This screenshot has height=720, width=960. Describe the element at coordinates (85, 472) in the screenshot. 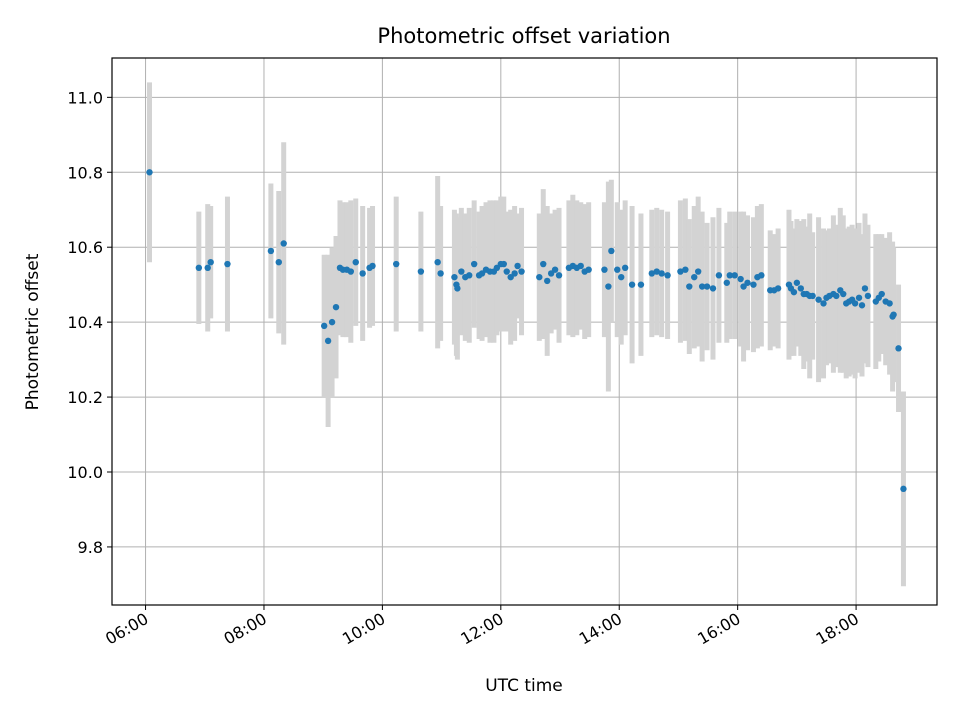

I see `y-tick-label: 10.0` at that location.